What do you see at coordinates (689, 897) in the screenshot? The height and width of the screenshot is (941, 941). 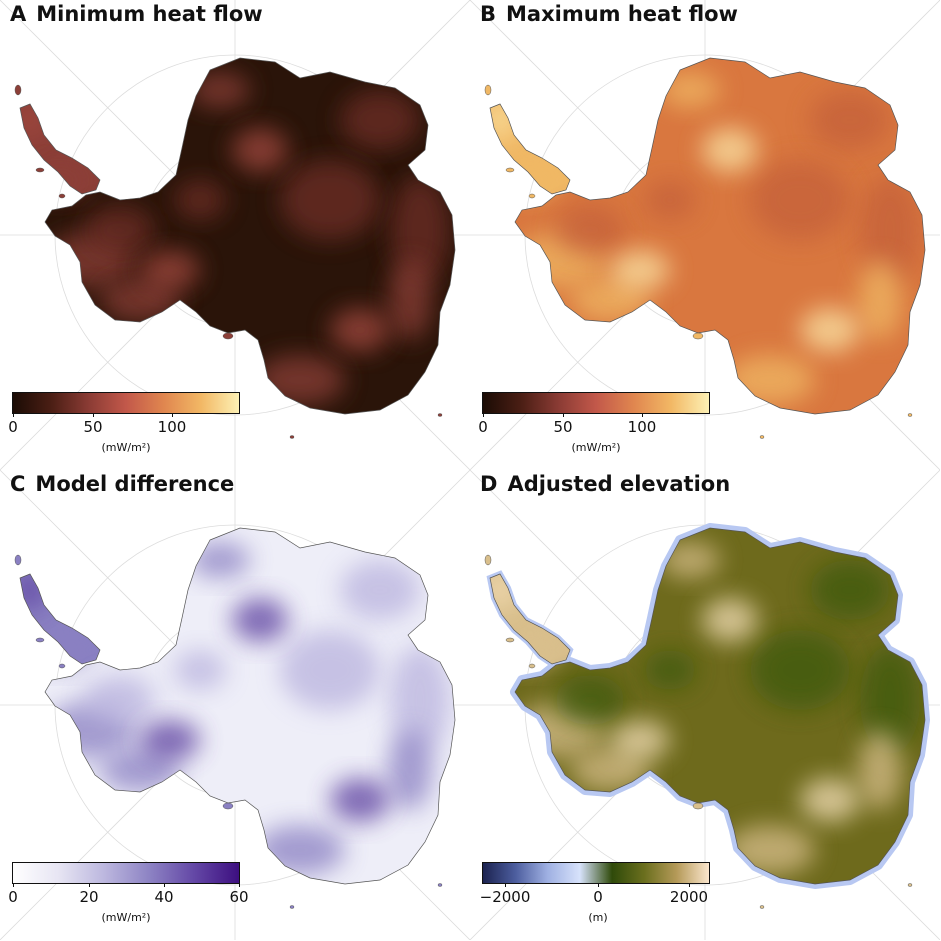 I see `colorbar-tick-label: 2000` at bounding box center [689, 897].